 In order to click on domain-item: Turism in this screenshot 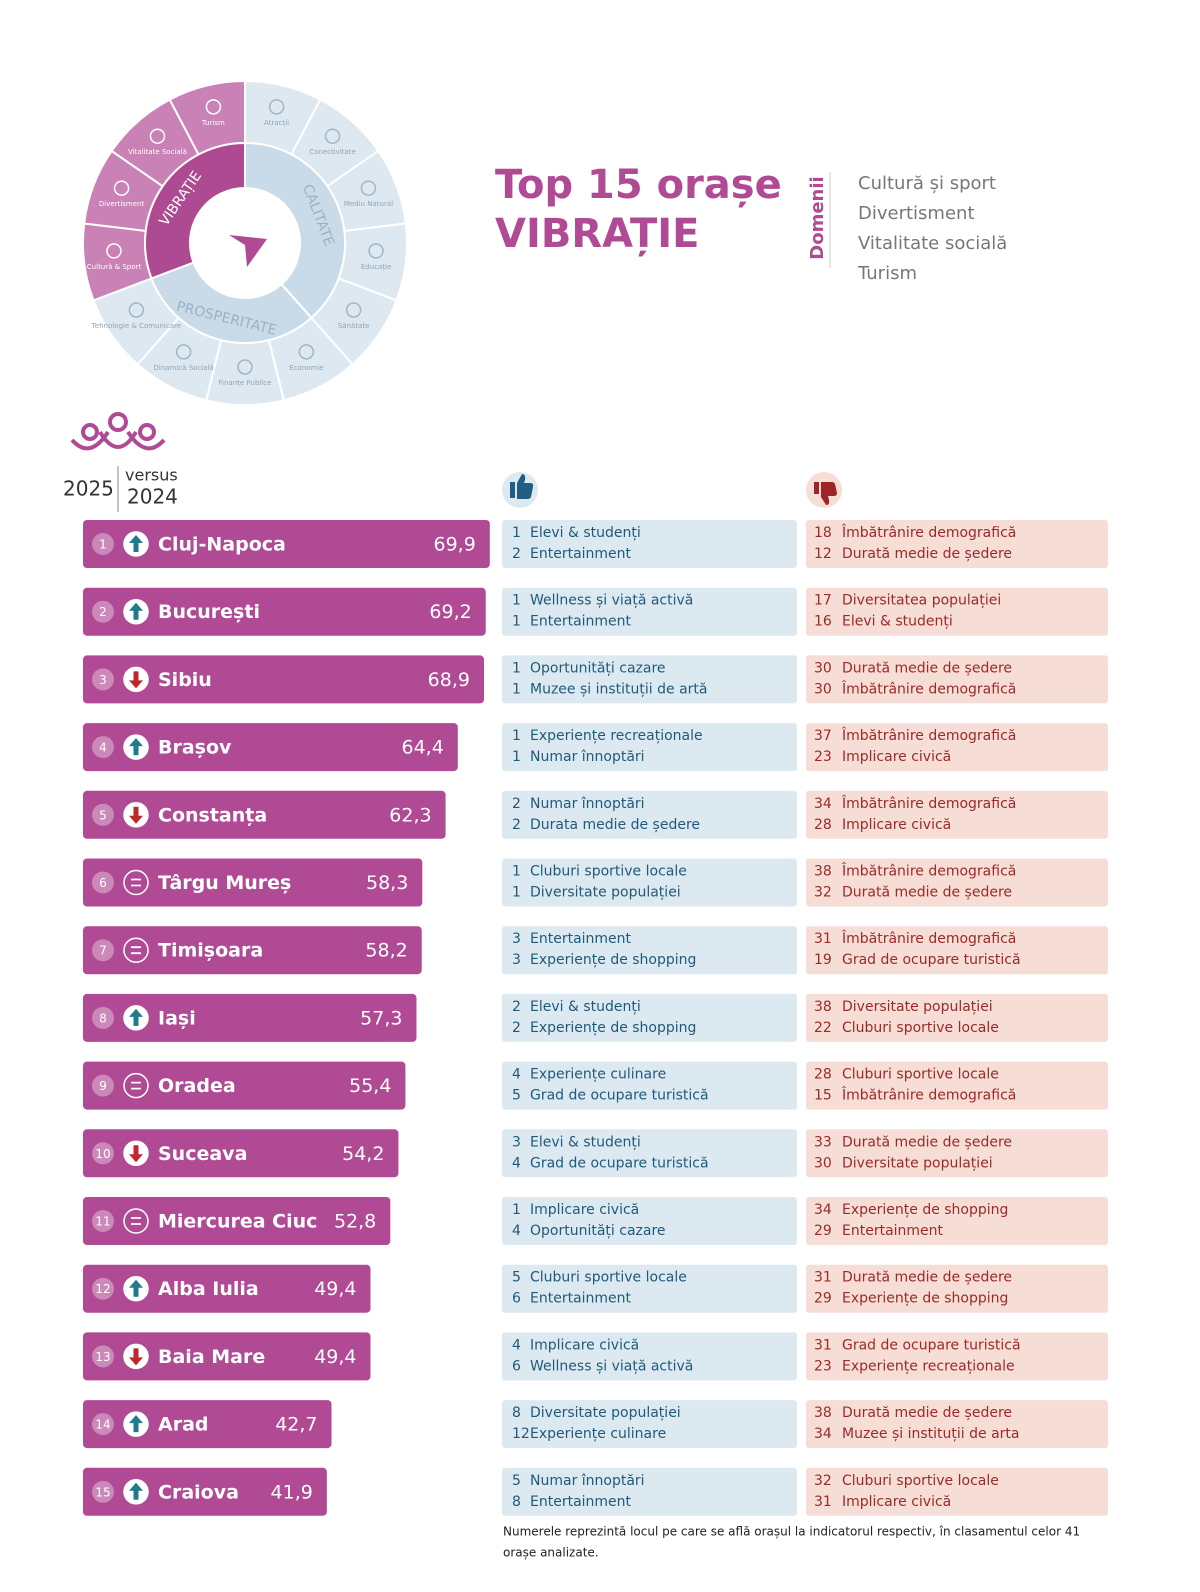, I will do `click(887, 273)`.